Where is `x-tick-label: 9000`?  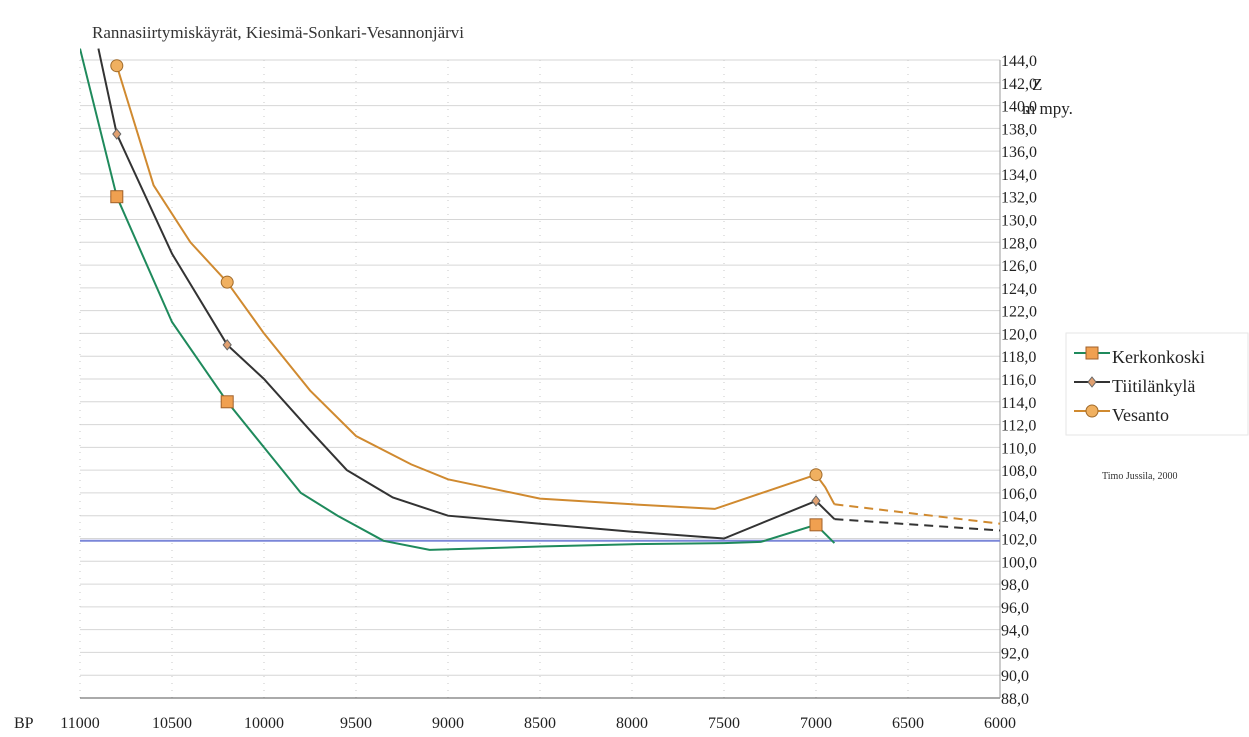
x-tick-label: 9000 is located at coordinates (448, 723).